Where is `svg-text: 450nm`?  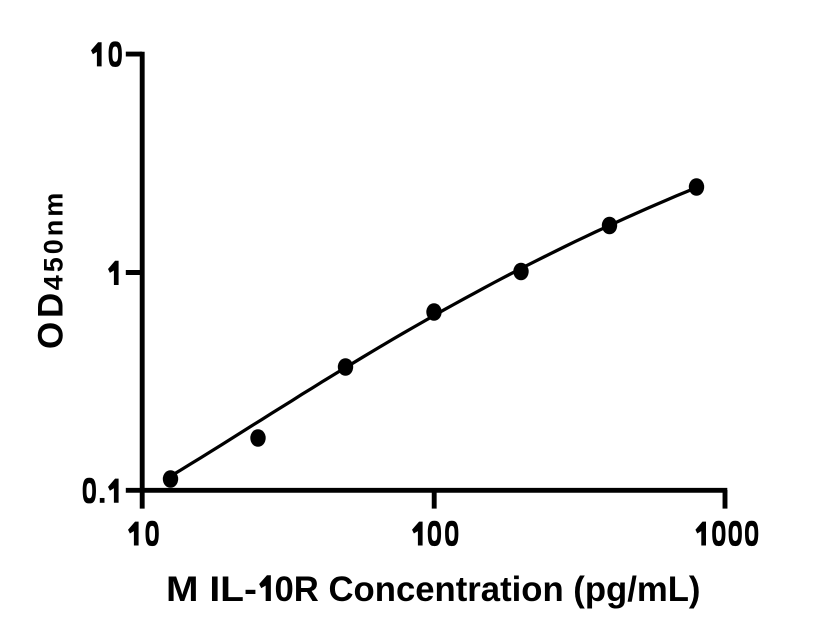
svg-text: 450nm is located at coordinates (54, 240).